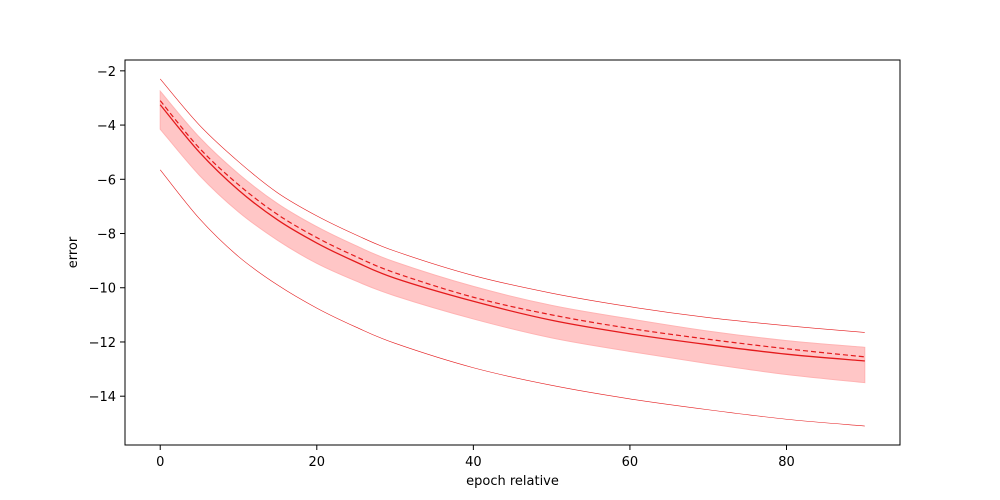 This screenshot has height=500, width=1000. What do you see at coordinates (73, 252) in the screenshot?
I see `y-axis-label: error` at bounding box center [73, 252].